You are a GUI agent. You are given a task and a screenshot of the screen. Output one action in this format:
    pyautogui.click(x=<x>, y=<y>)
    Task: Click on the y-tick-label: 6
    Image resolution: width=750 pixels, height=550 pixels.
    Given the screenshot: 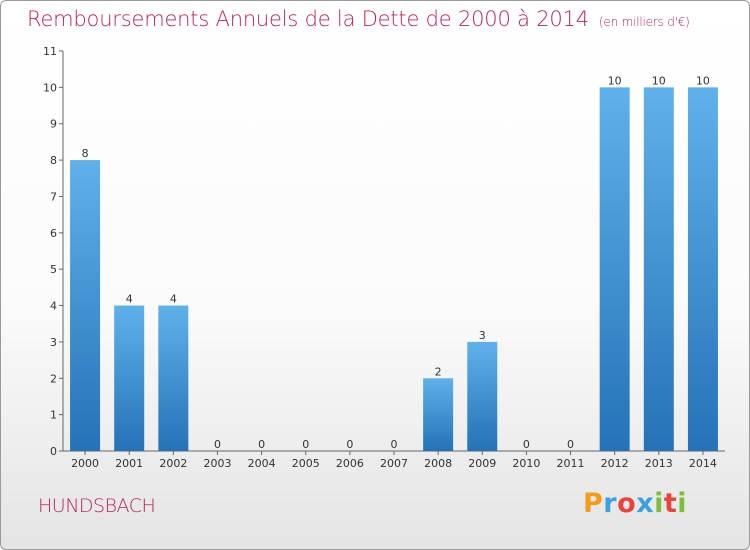 What is the action you would take?
    pyautogui.click(x=53, y=233)
    